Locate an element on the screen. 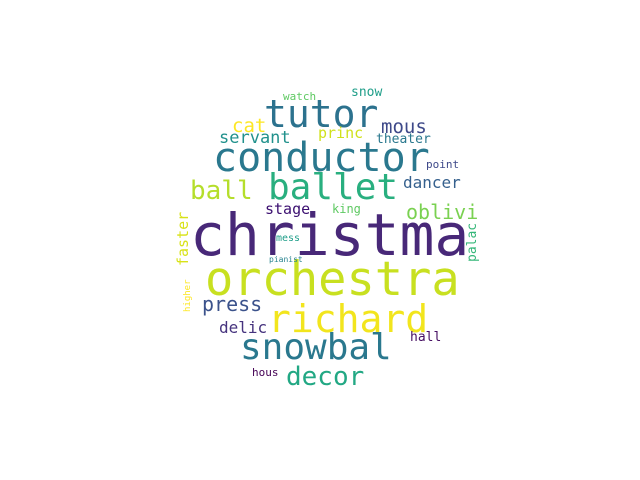 The image size is (640, 480). word-king: king is located at coordinates (346, 209).